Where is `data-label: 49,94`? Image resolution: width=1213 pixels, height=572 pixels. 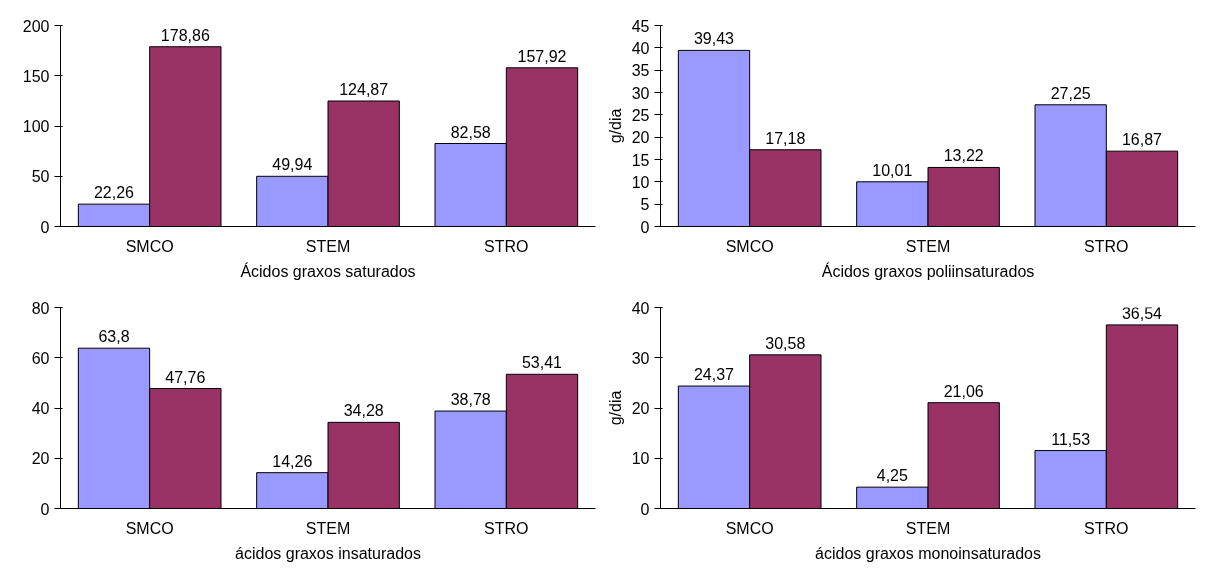
data-label: 49,94 is located at coordinates (292, 165).